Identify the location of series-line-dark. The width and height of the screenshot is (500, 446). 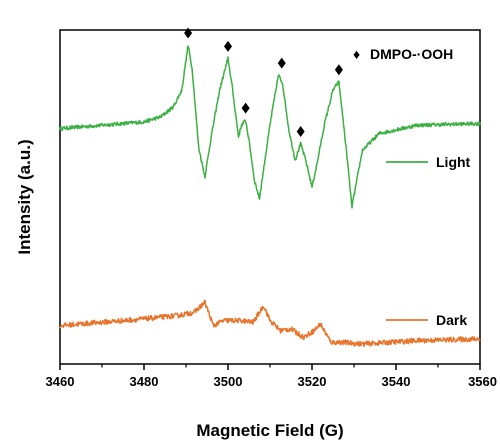
(270, 323).